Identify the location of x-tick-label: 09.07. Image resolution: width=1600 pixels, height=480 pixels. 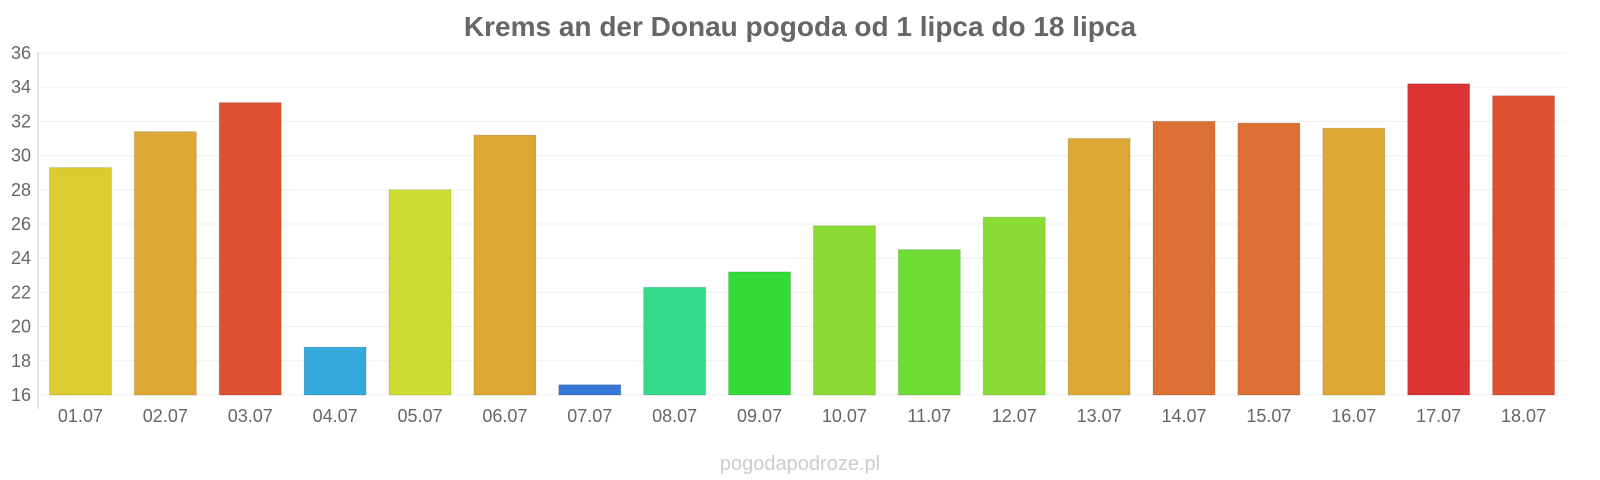
(759, 416).